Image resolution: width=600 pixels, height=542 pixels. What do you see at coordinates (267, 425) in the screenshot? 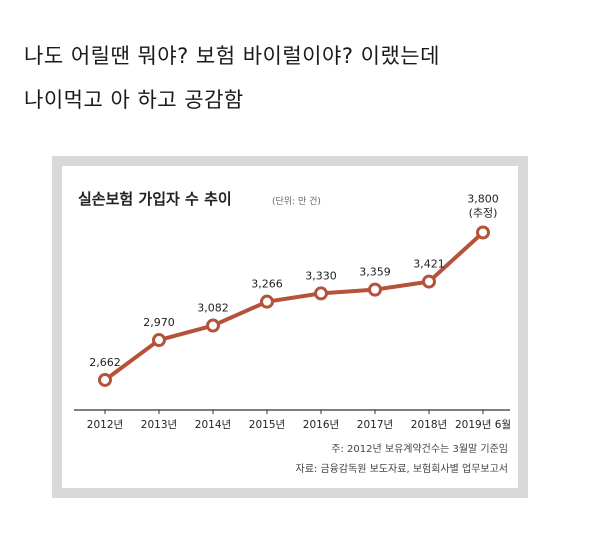
I see `x-tick-label: 2015년` at bounding box center [267, 425].